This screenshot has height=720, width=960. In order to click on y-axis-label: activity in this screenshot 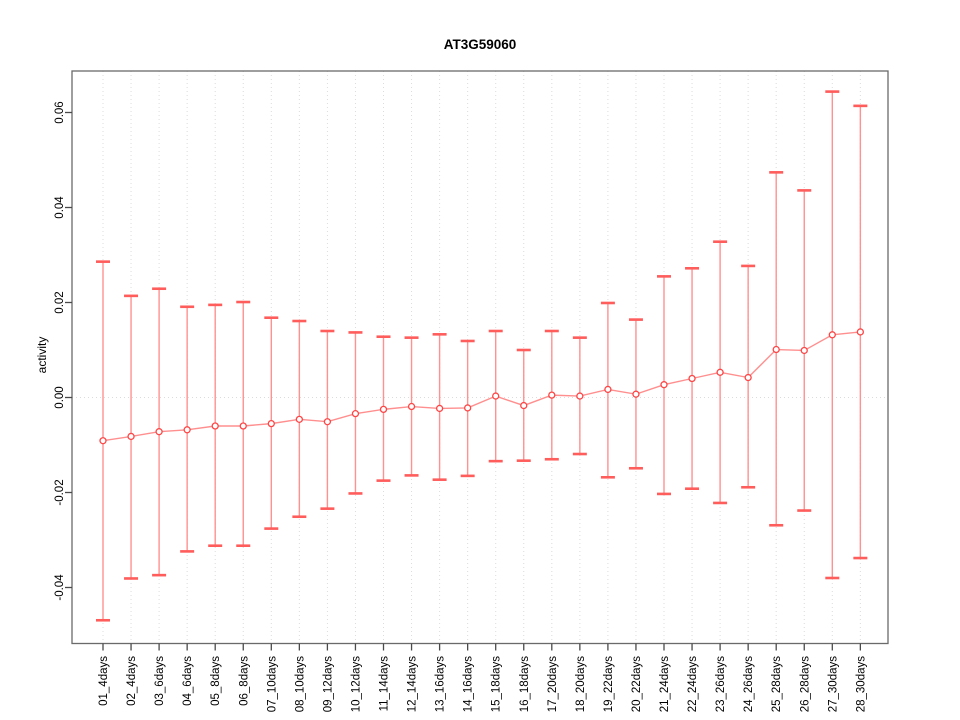, I will do `click(42, 355)`.